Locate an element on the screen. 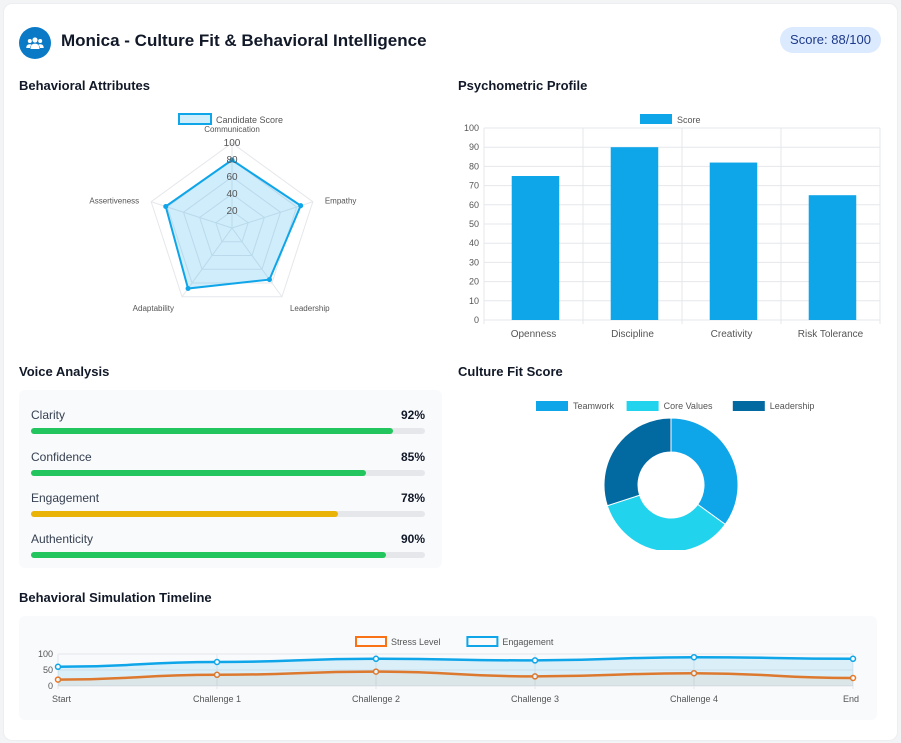 The width and height of the screenshot is (901, 743). radar-axis-label: Adaptability is located at coordinates (153, 308).